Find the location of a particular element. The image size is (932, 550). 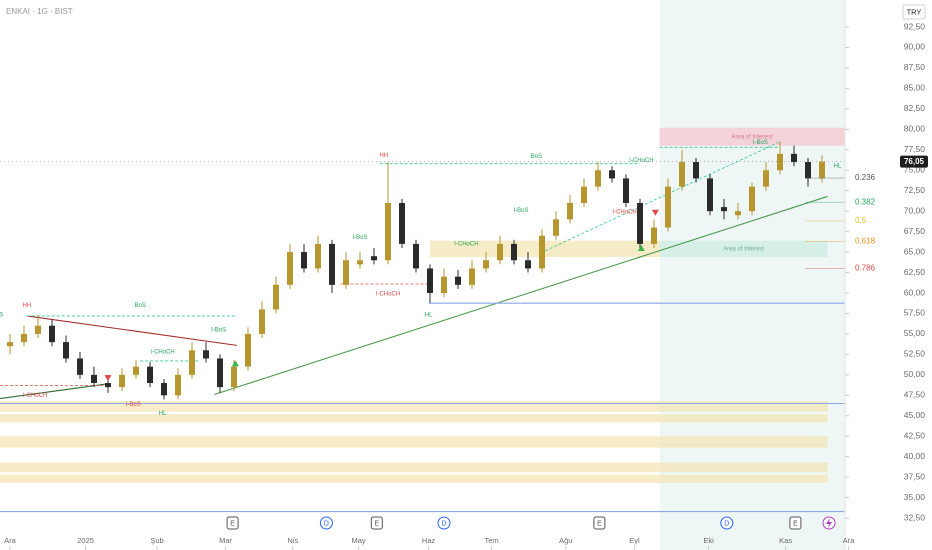

y-tick-label: 32,50 is located at coordinates (915, 517).